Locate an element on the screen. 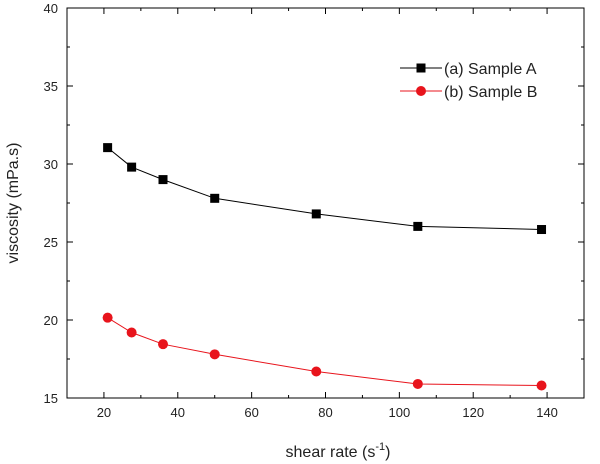 The width and height of the screenshot is (600, 464). x-axis-label-superscript: -1 is located at coordinates (380, 447).